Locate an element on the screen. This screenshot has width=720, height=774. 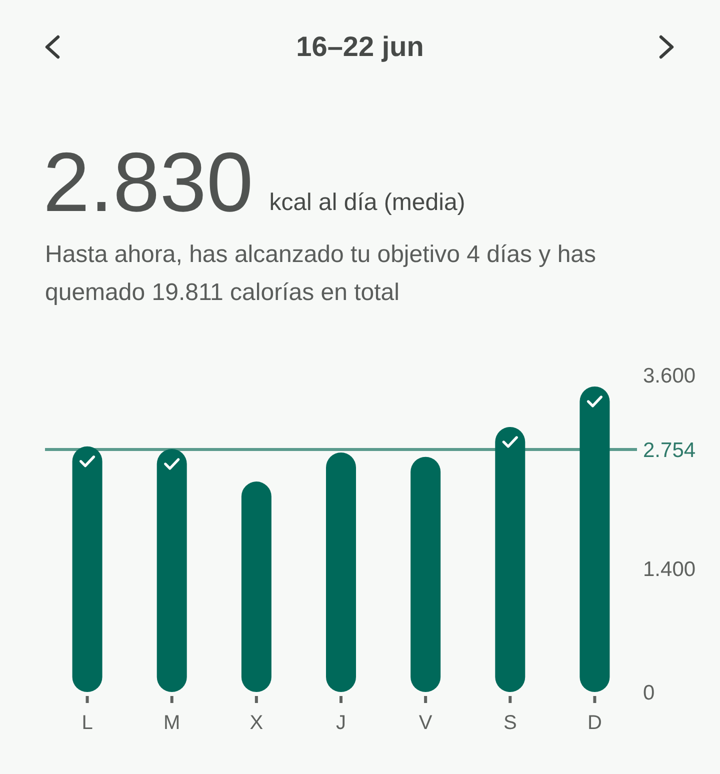
x-tick-label: M is located at coordinates (172, 723).